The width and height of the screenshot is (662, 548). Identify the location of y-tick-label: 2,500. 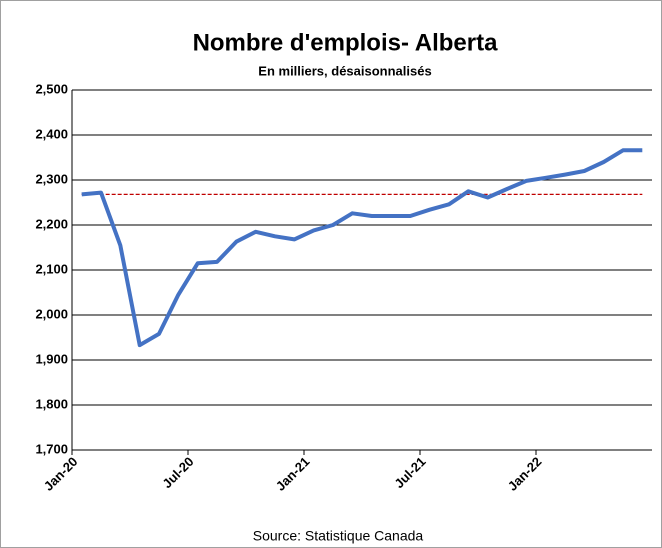
(51, 88).